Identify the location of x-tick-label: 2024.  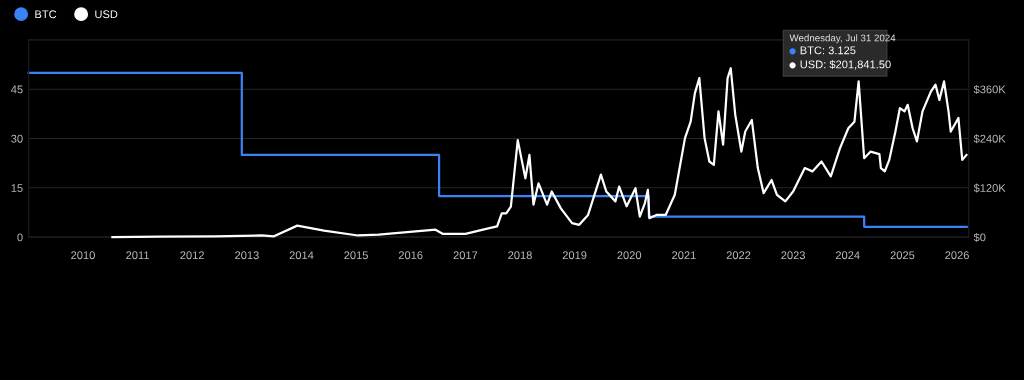
(847, 255).